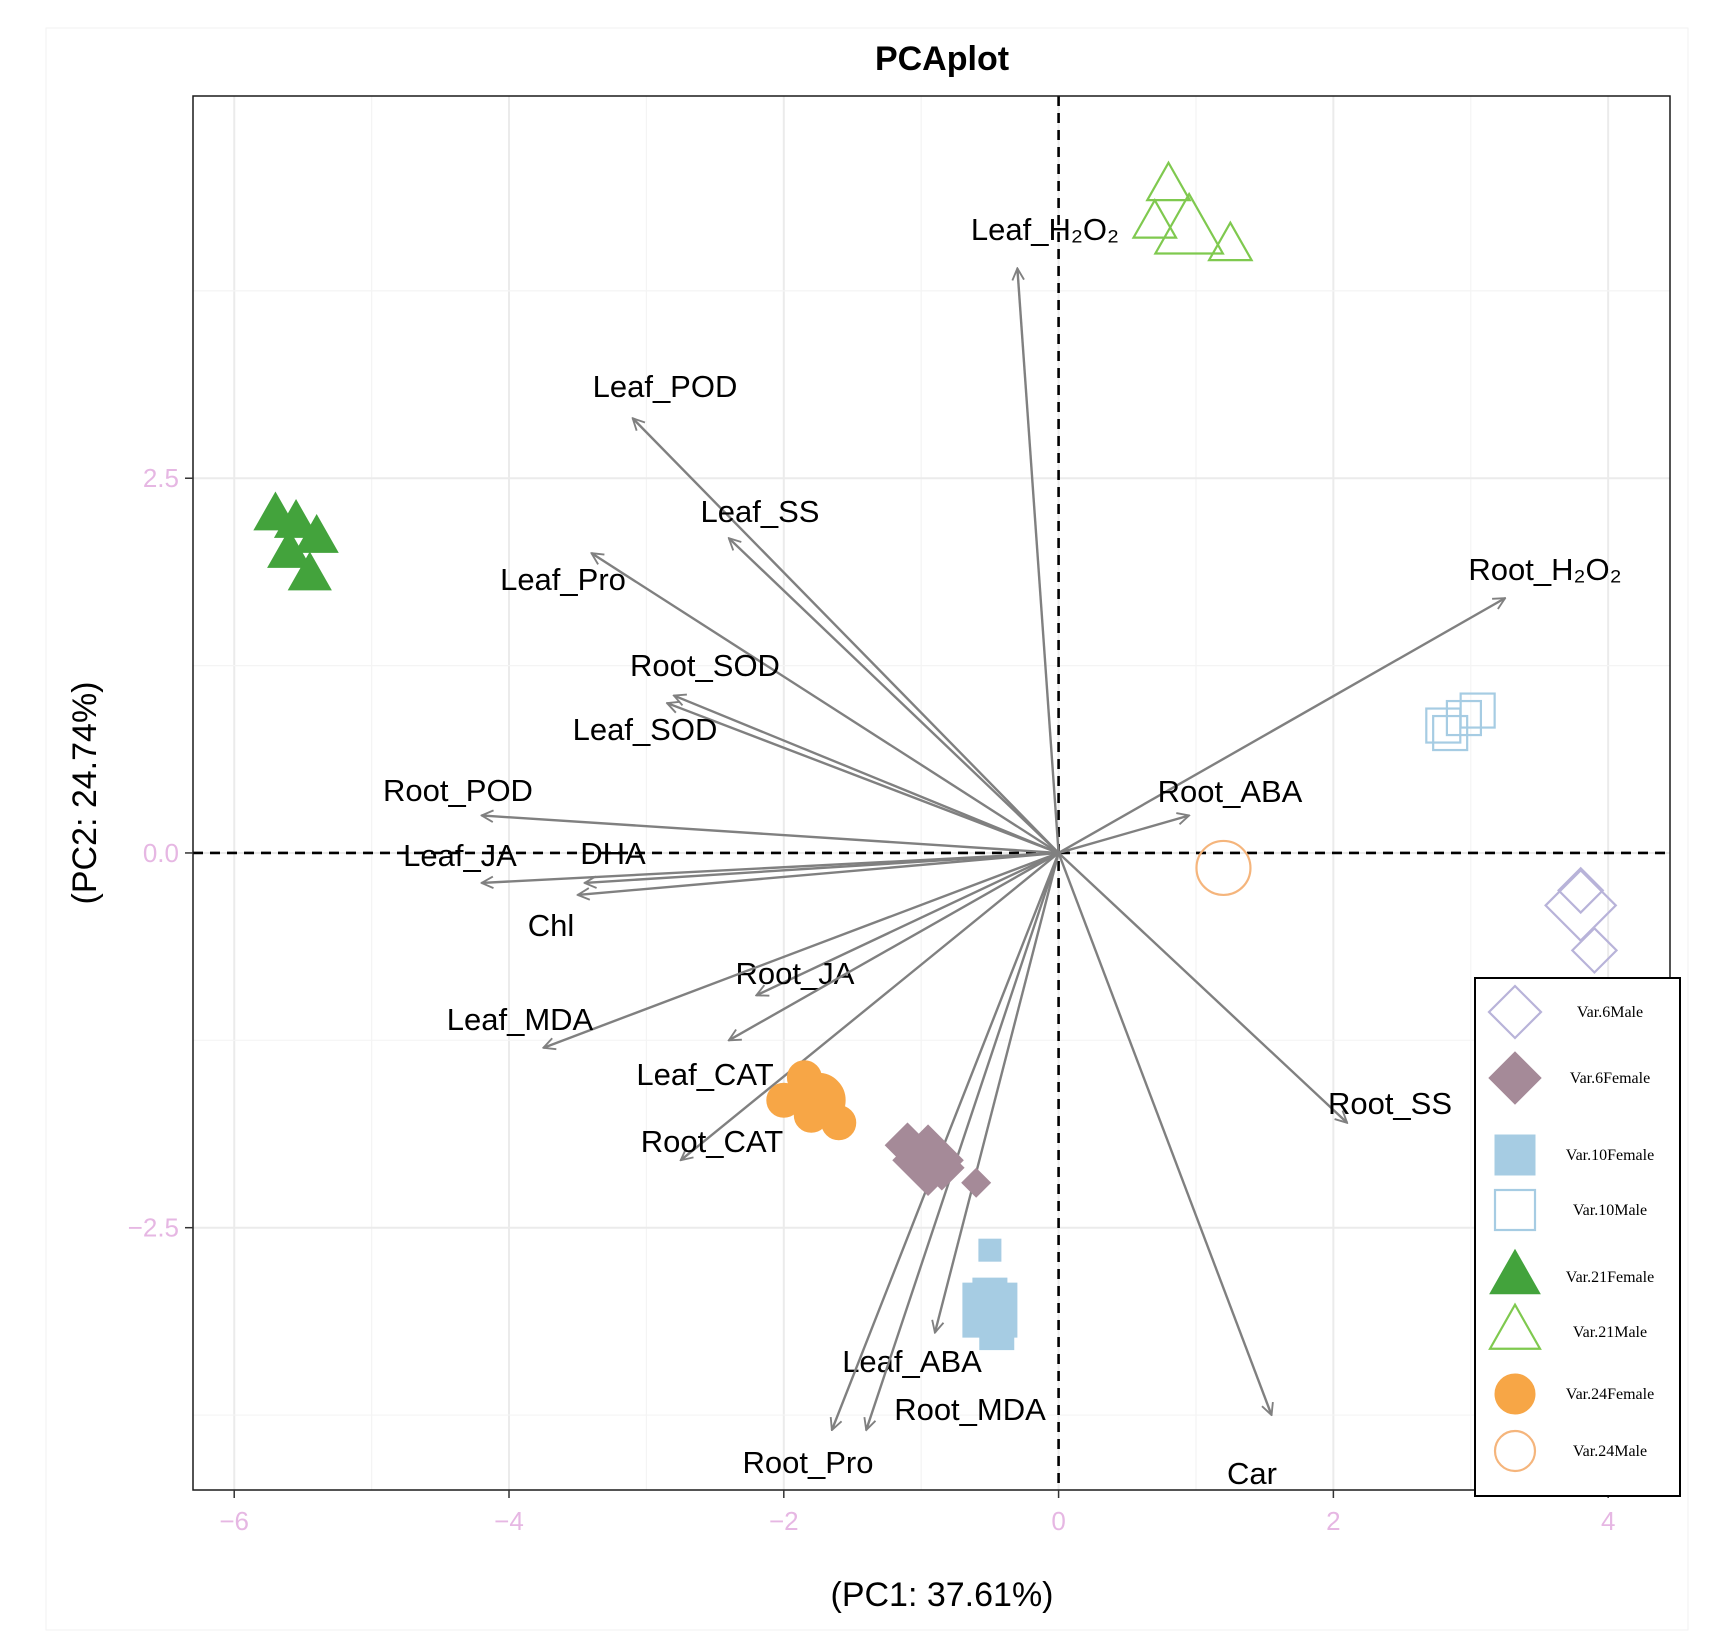 The image size is (1733, 1646). Describe the element at coordinates (1058, 1521) in the screenshot. I see `x-tick-label: 0` at that location.